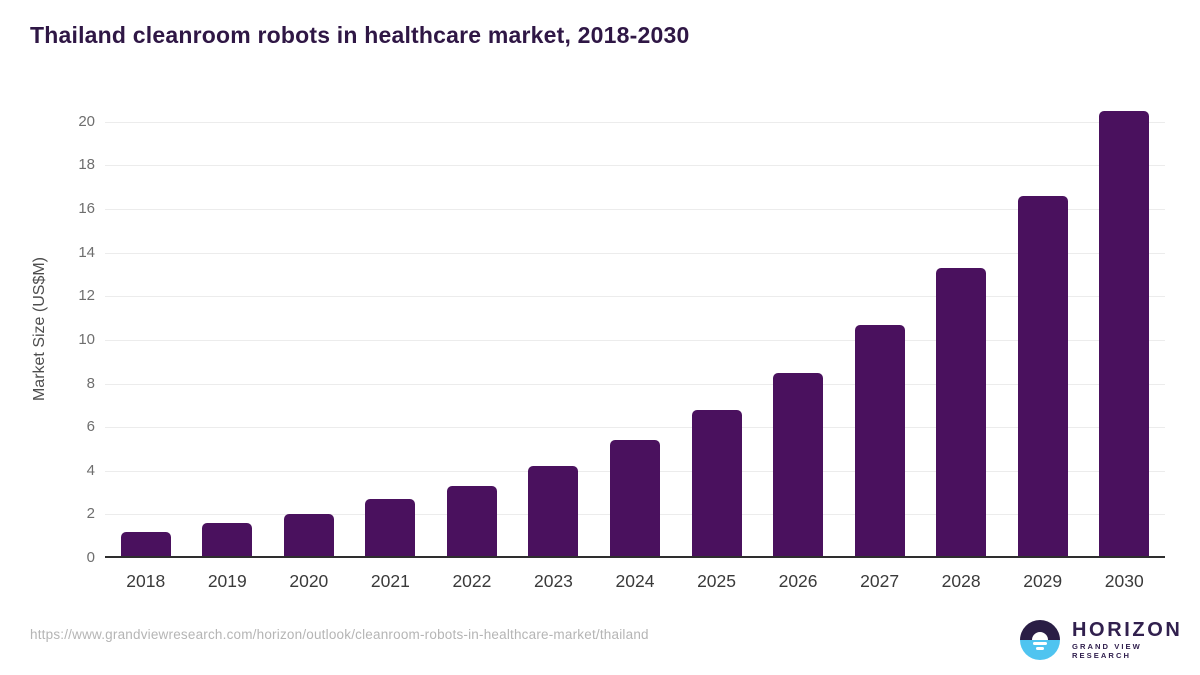  I want to click on bar-2028, so click(961, 412).